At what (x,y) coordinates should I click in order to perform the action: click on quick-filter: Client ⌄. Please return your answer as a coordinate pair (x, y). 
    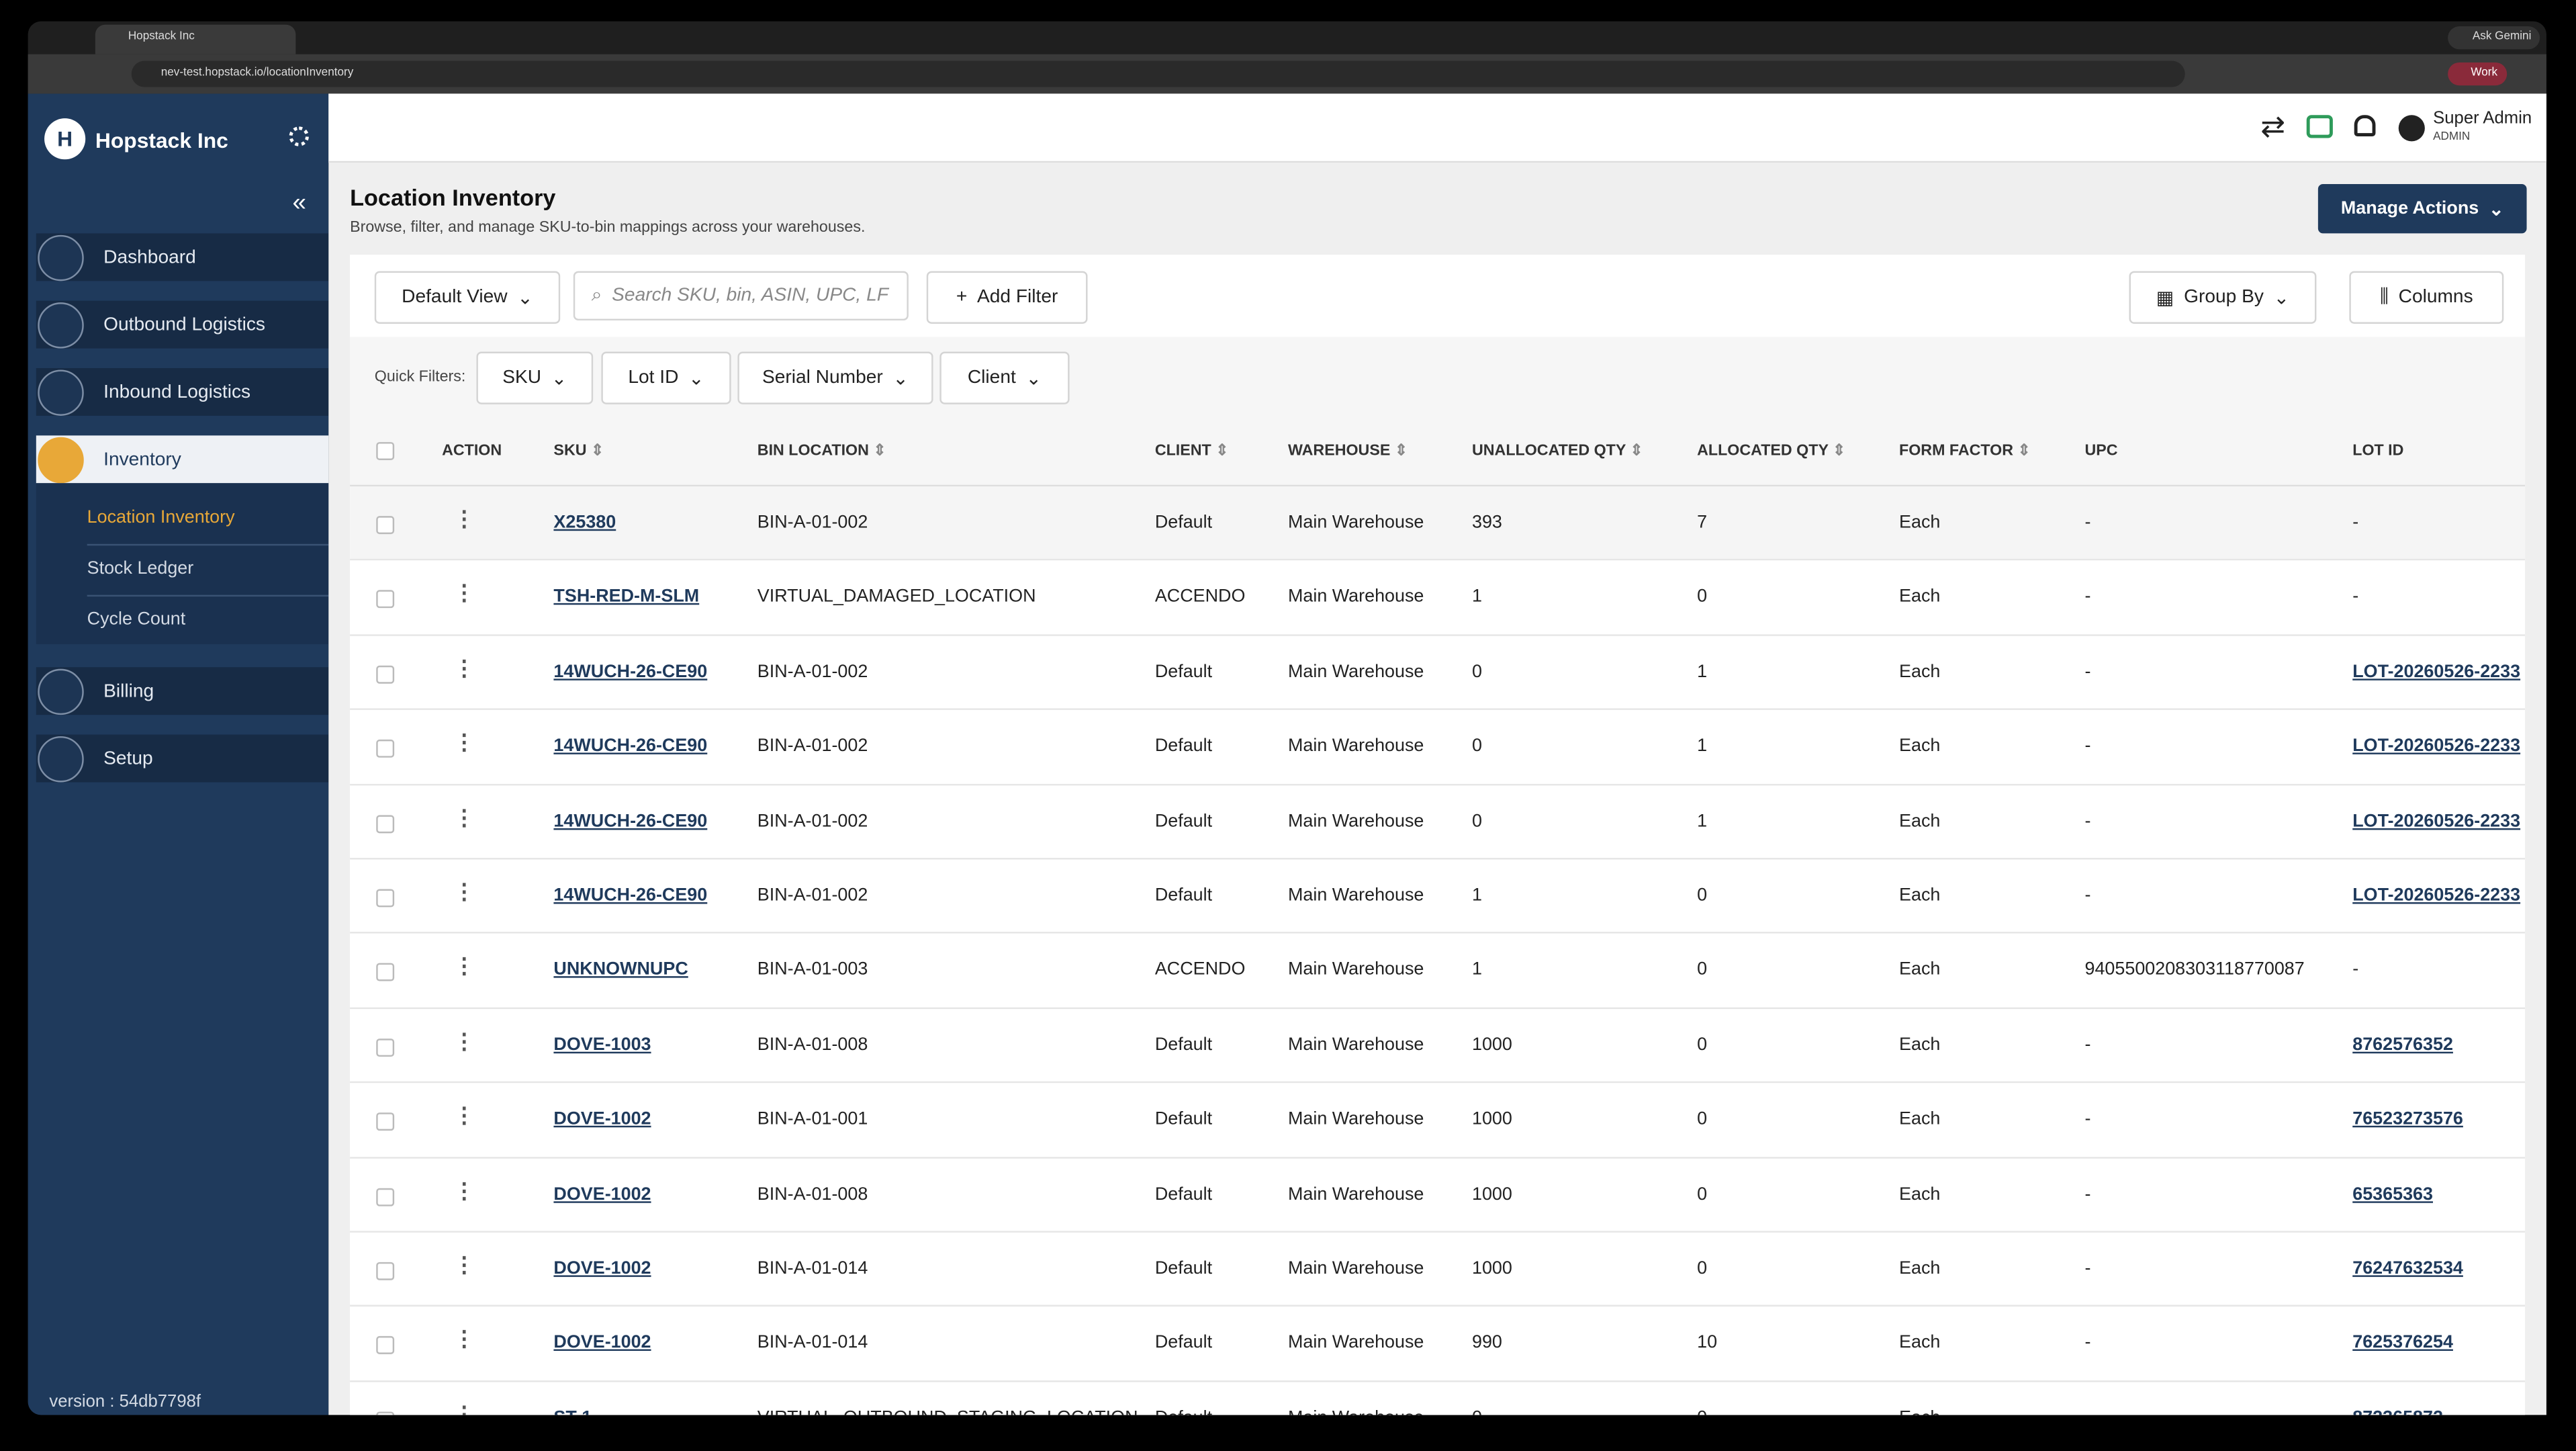
    Looking at the image, I should click on (1004, 377).